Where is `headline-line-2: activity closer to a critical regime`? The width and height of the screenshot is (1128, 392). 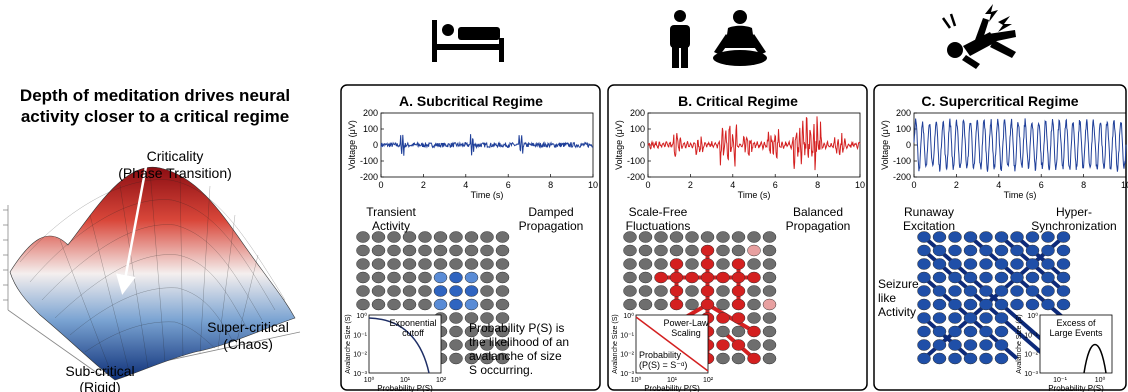 headline-line-2: activity closer to a critical regime is located at coordinates (155, 116).